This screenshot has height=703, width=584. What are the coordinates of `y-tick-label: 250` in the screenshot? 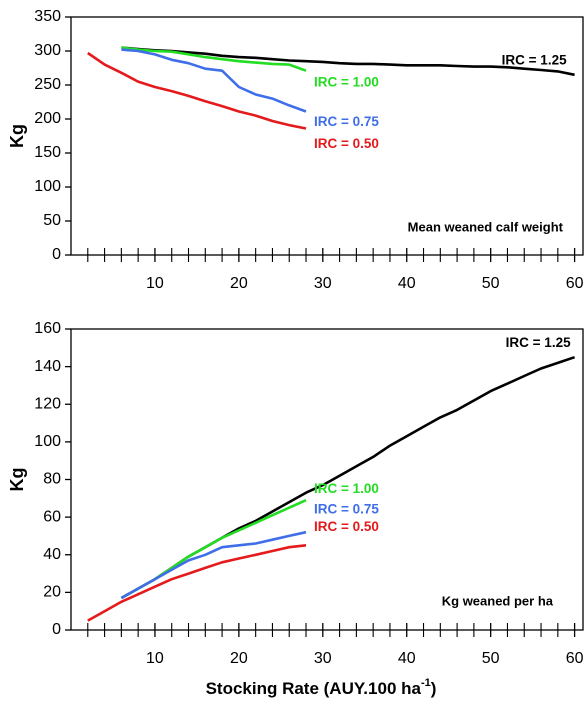 It's located at (47, 84).